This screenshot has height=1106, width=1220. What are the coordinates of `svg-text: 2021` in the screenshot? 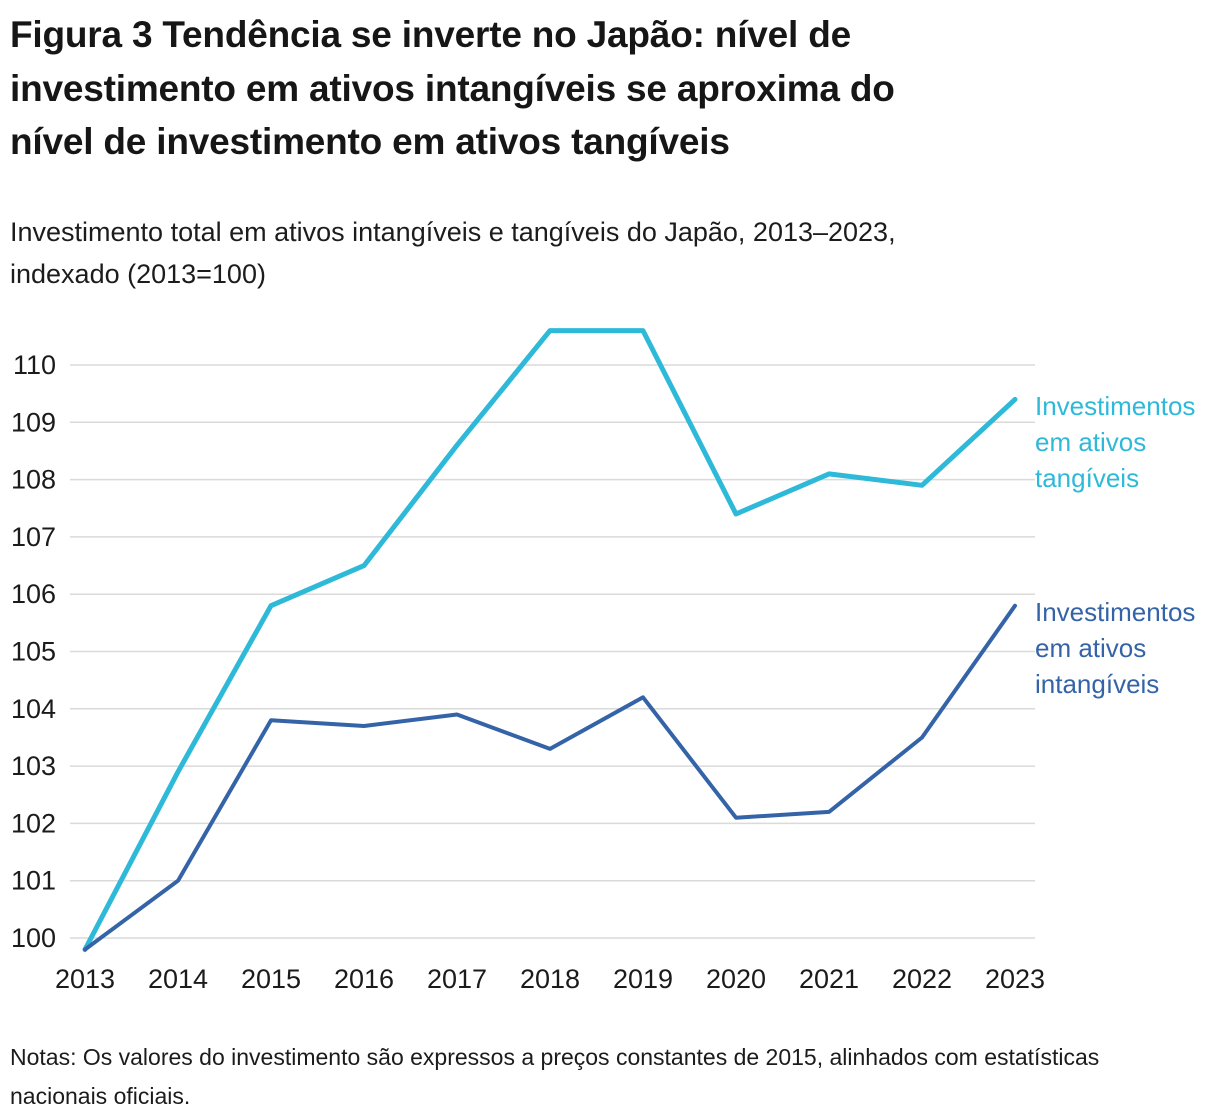 It's located at (829, 979).